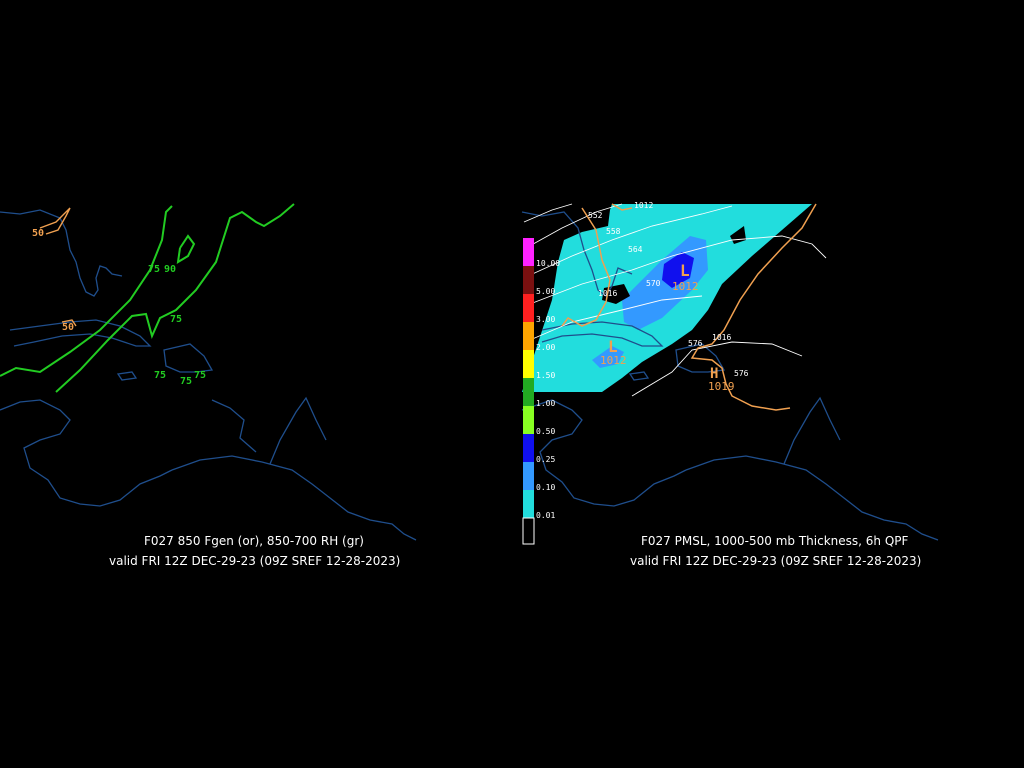 Image resolution: width=1024 pixels, height=768 pixels. Describe the element at coordinates (613, 231) in the screenshot. I see `thickness-label: 558` at that location.